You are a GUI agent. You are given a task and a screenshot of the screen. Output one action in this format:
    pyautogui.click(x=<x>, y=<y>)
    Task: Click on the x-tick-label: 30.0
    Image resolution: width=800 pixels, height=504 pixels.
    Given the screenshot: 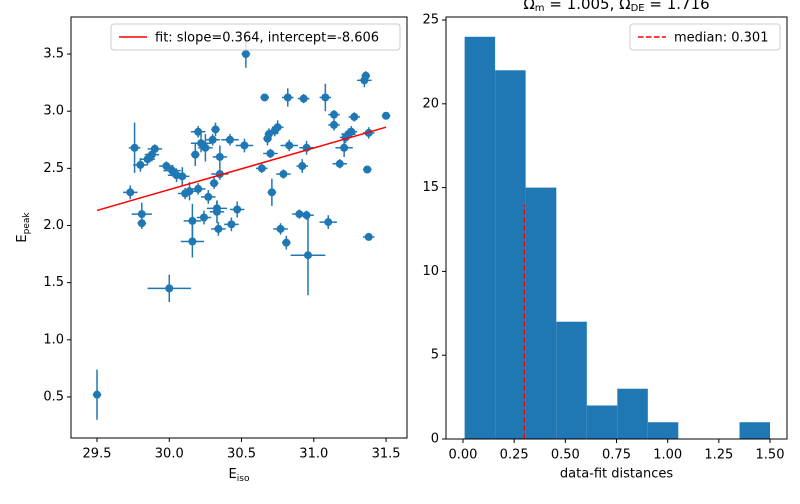 What is the action you would take?
    pyautogui.click(x=169, y=454)
    